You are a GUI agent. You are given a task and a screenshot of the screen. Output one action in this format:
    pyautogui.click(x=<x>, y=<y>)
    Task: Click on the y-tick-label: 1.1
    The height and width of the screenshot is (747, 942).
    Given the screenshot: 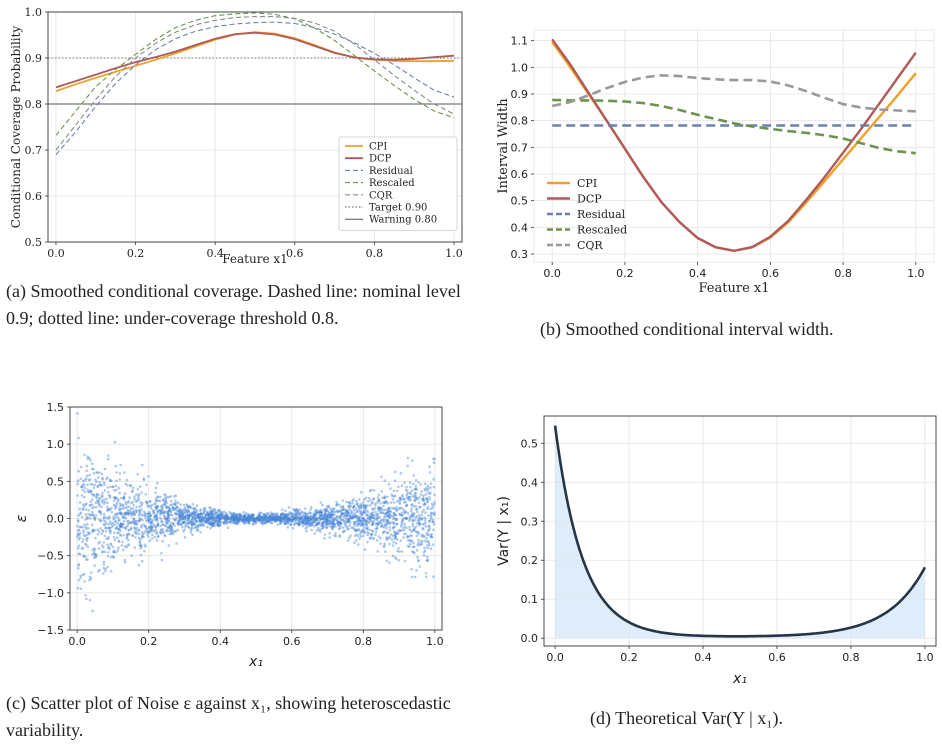 What is the action you would take?
    pyautogui.click(x=520, y=41)
    